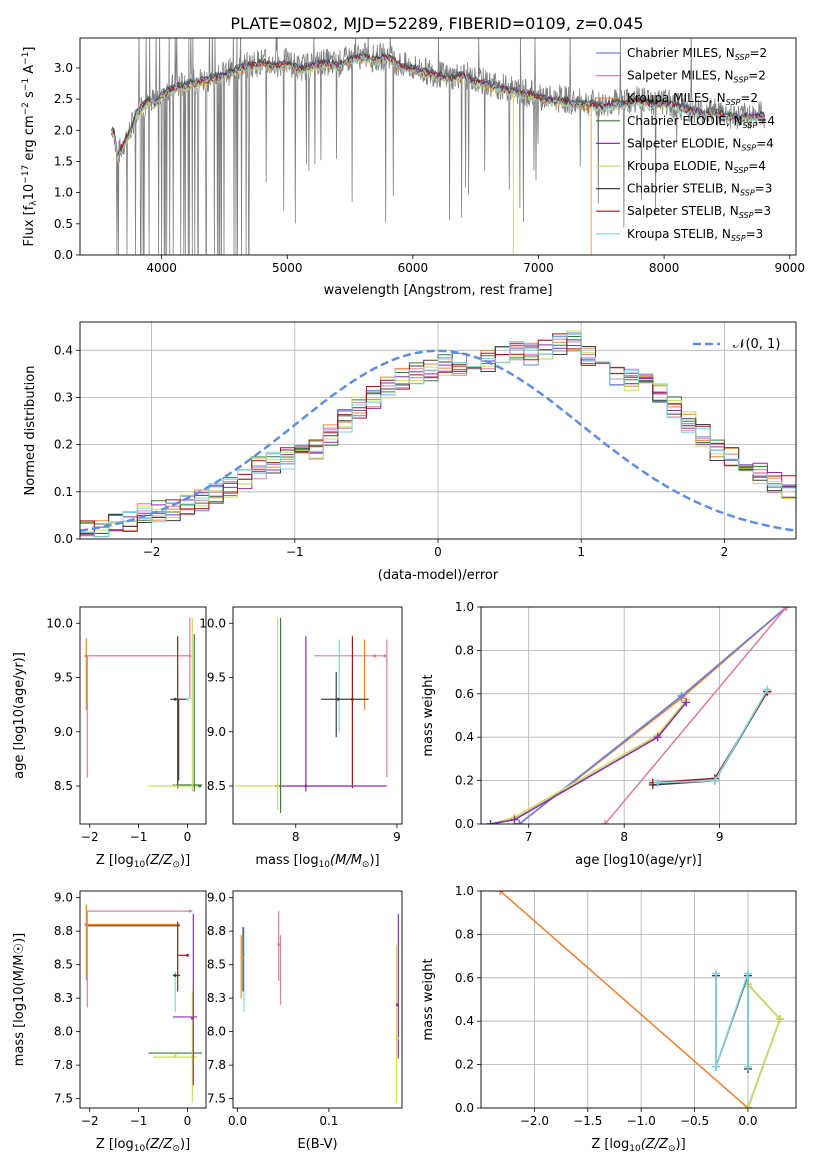  Describe the element at coordinates (638, 860) in the screenshot. I see `x-axis-label: age [log10(age/yr)]` at that location.